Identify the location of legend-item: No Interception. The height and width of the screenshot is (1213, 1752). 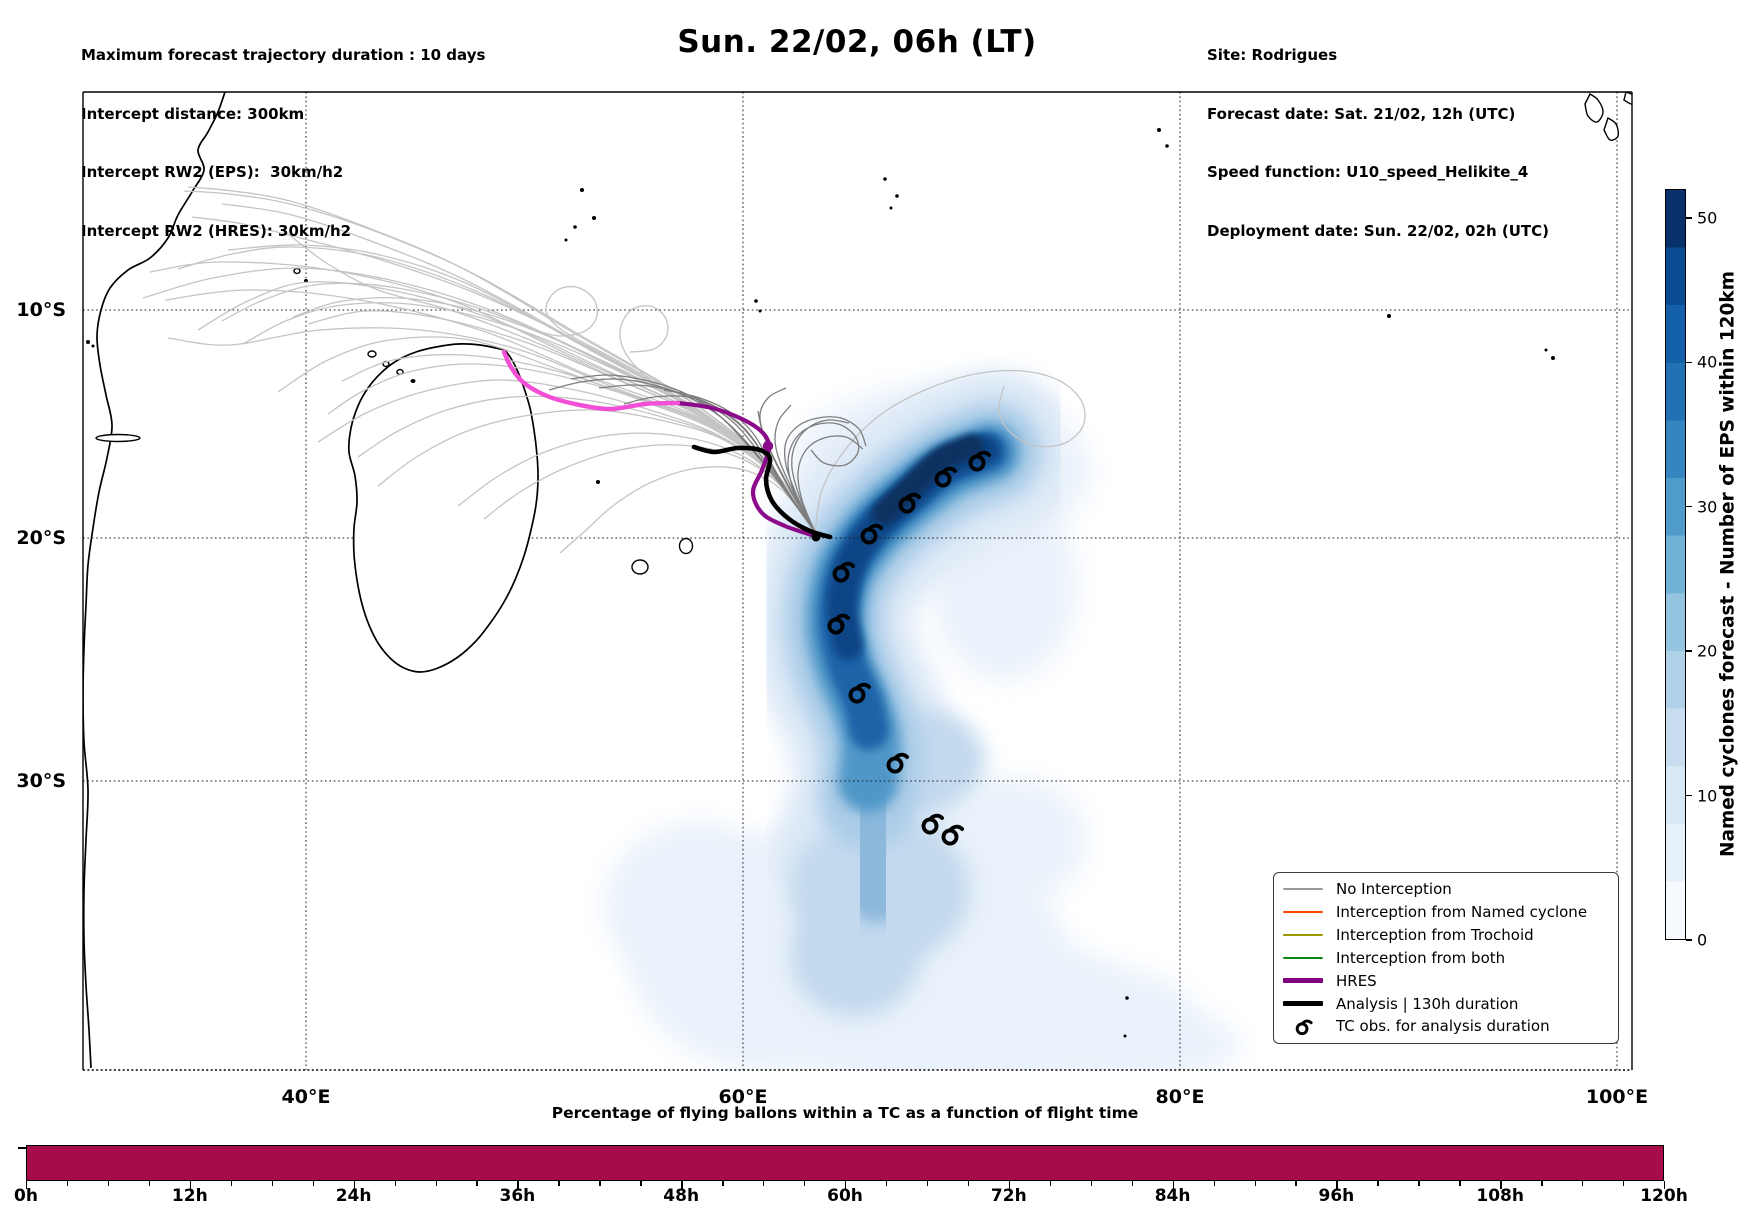
(1446, 889).